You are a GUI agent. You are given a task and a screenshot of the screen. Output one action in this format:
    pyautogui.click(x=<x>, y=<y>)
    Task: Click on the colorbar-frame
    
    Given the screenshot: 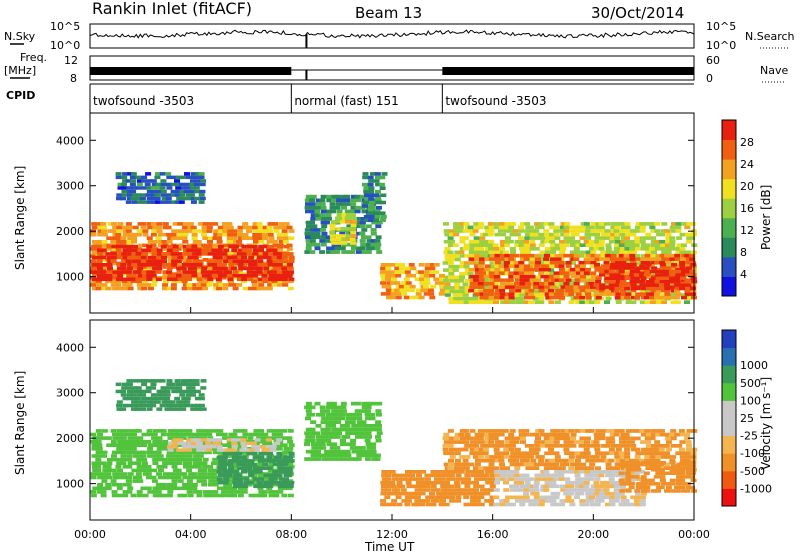 What is the action you would take?
    pyautogui.click(x=729, y=208)
    